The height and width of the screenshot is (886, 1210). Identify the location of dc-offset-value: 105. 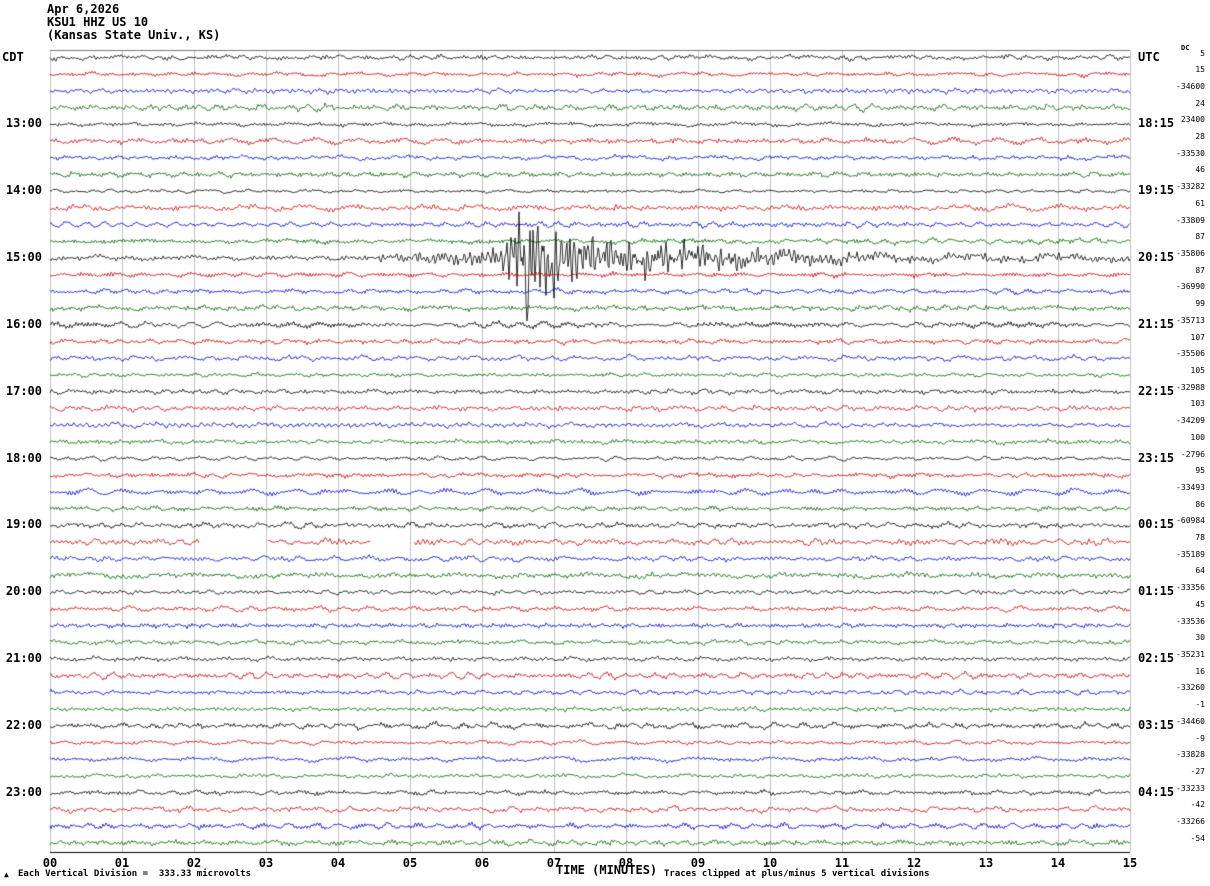
(1197, 370).